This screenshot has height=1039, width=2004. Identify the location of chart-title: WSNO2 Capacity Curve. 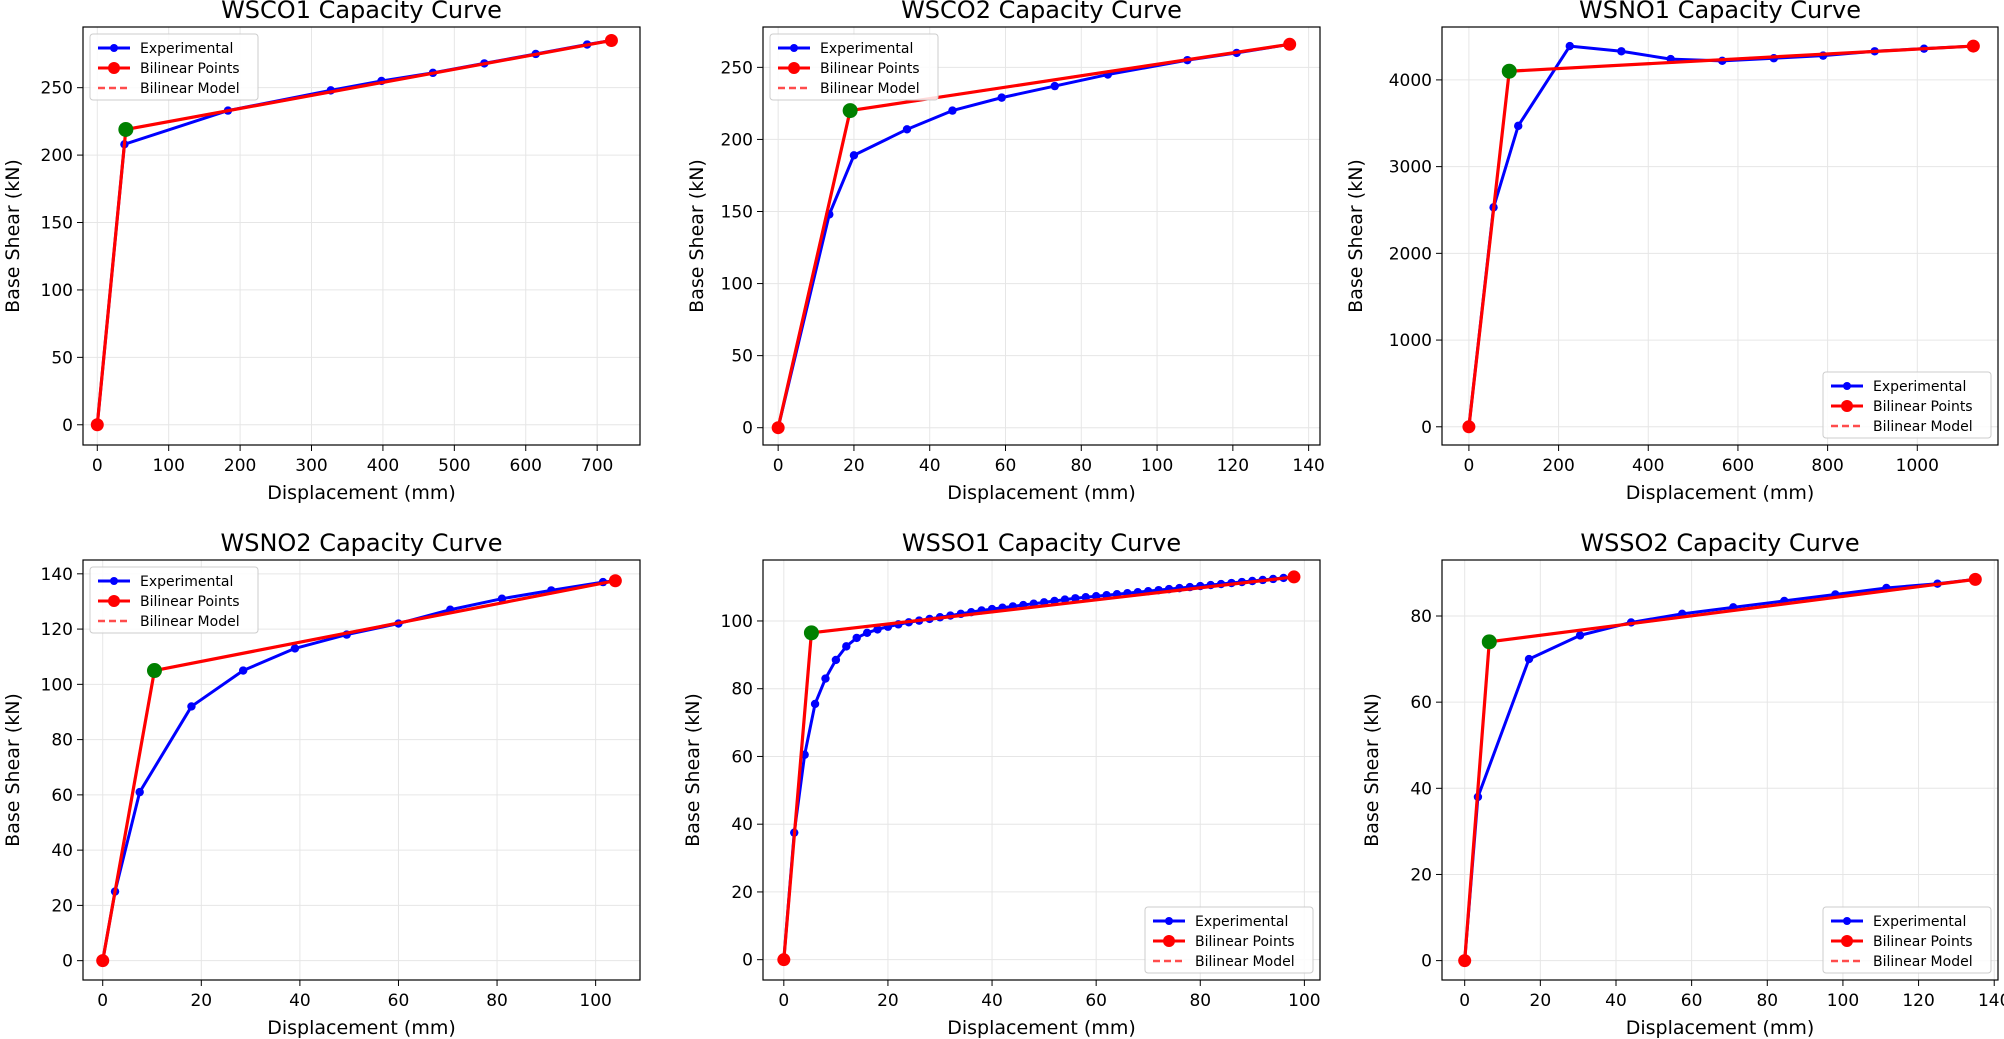
(361, 543).